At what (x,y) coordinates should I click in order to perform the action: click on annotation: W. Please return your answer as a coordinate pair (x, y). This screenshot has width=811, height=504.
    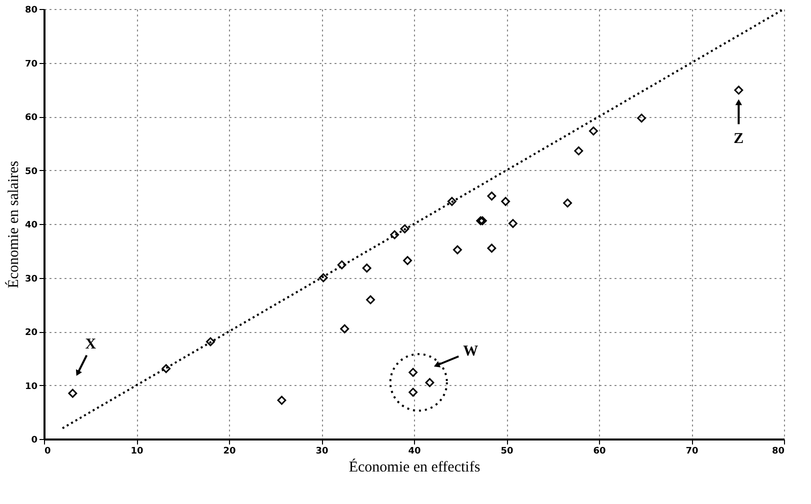
    Looking at the image, I should click on (470, 351).